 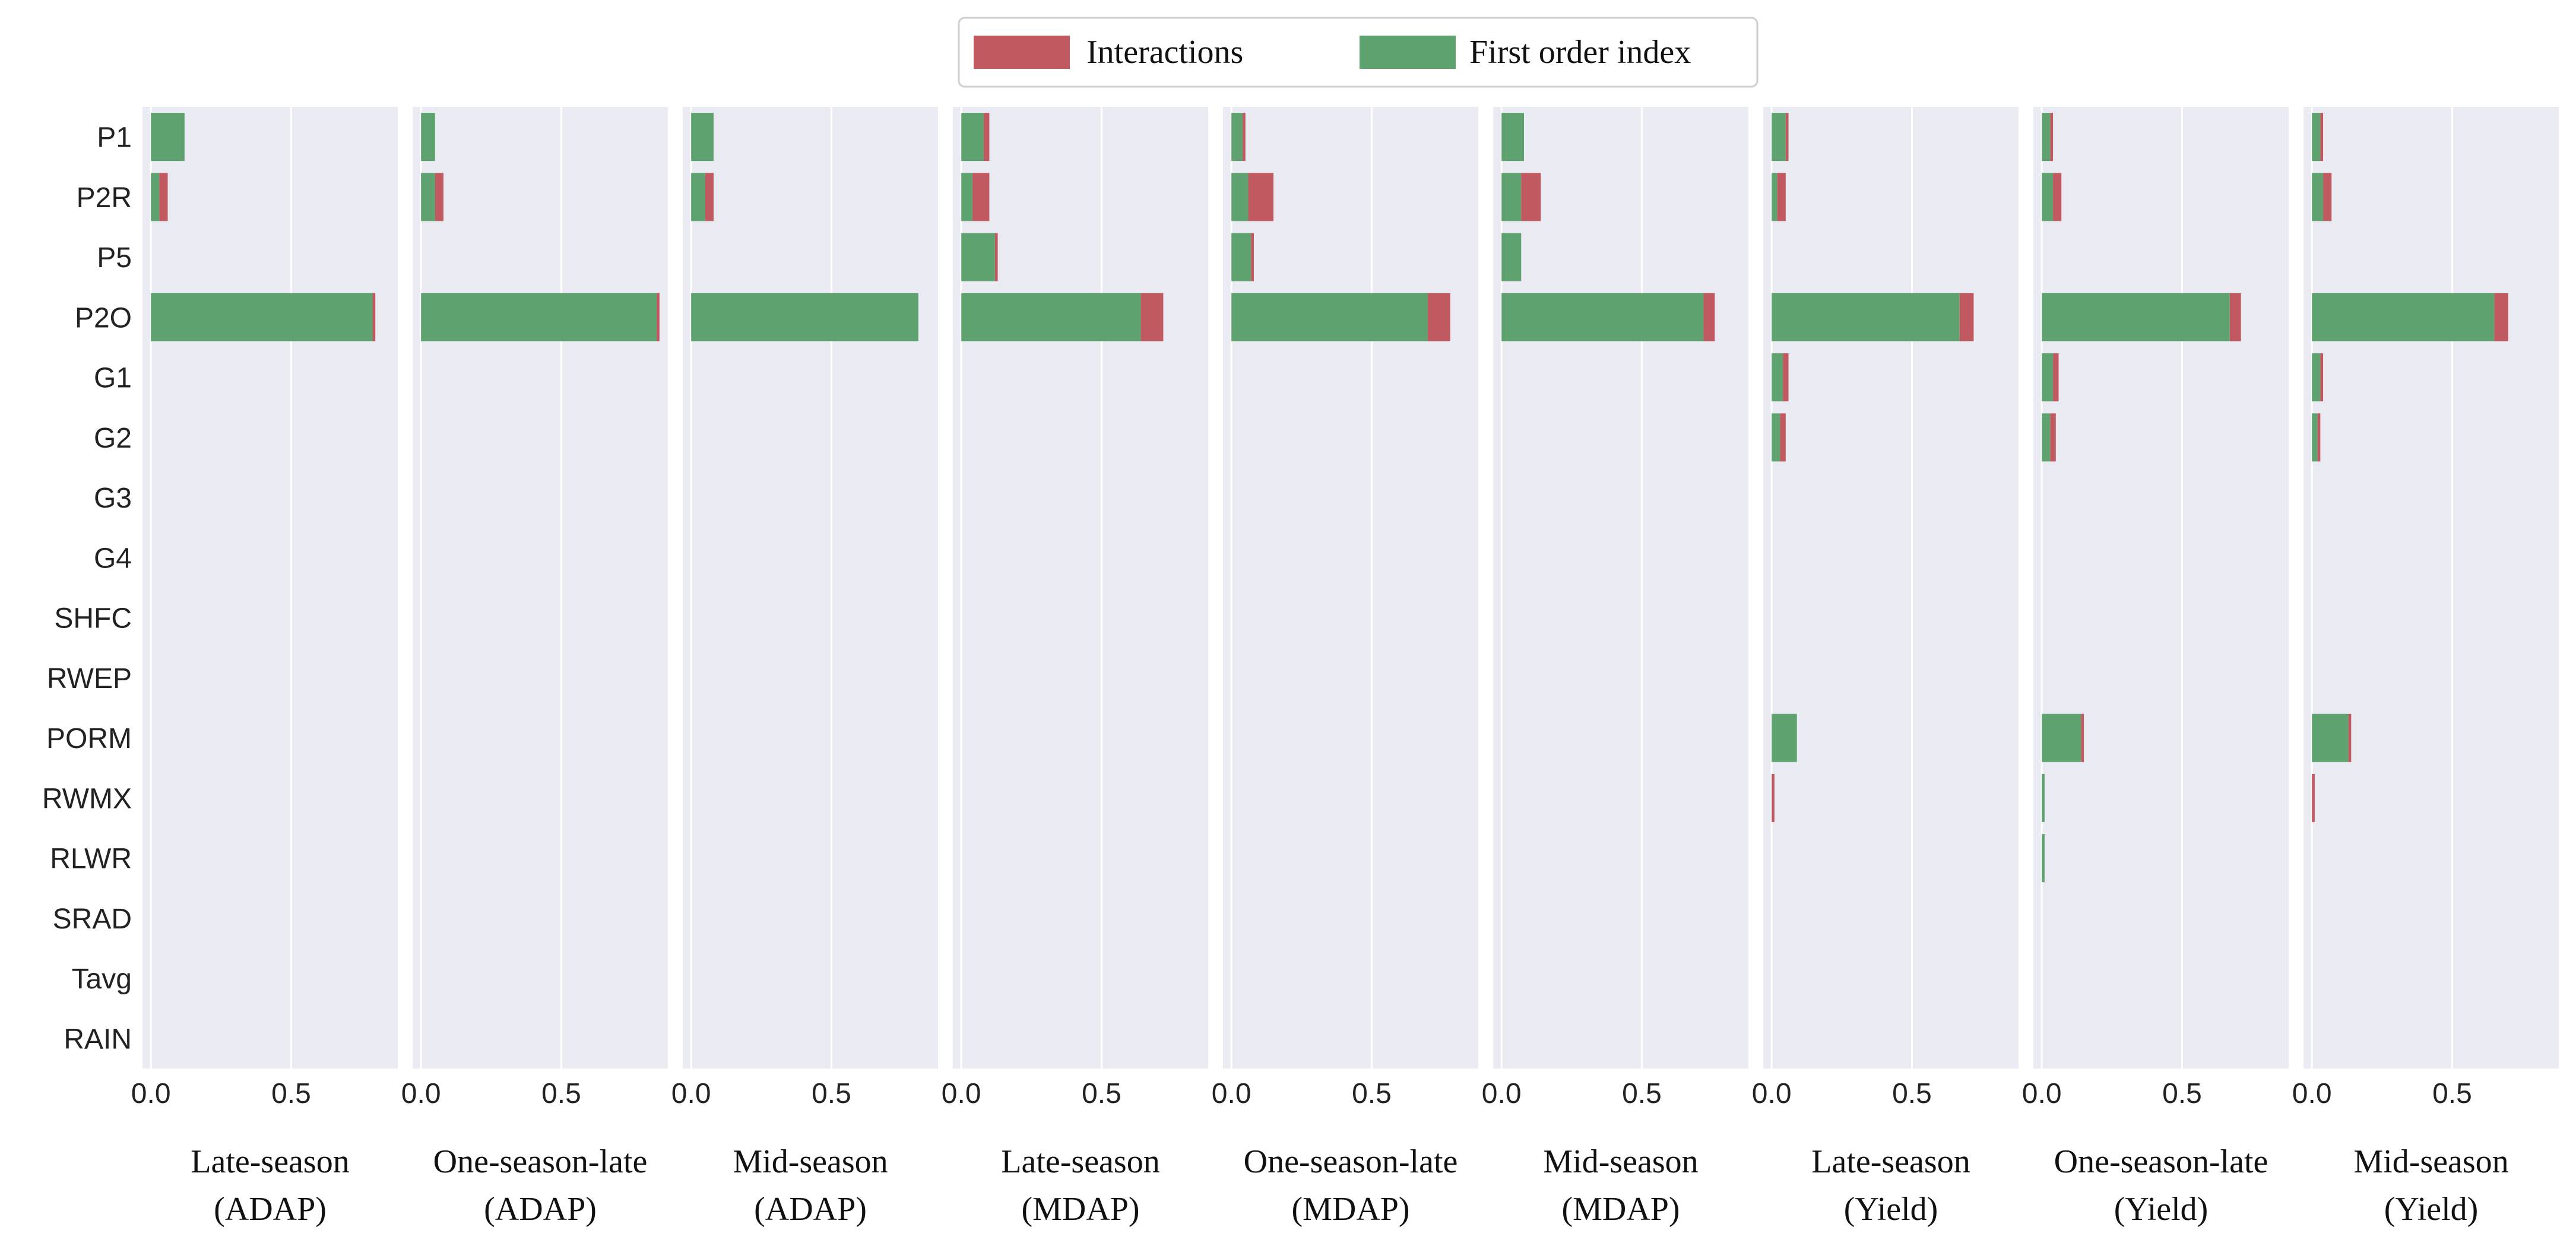 What do you see at coordinates (1350, 1210) in the screenshot?
I see `panel-title-line2: (MDAP)` at bounding box center [1350, 1210].